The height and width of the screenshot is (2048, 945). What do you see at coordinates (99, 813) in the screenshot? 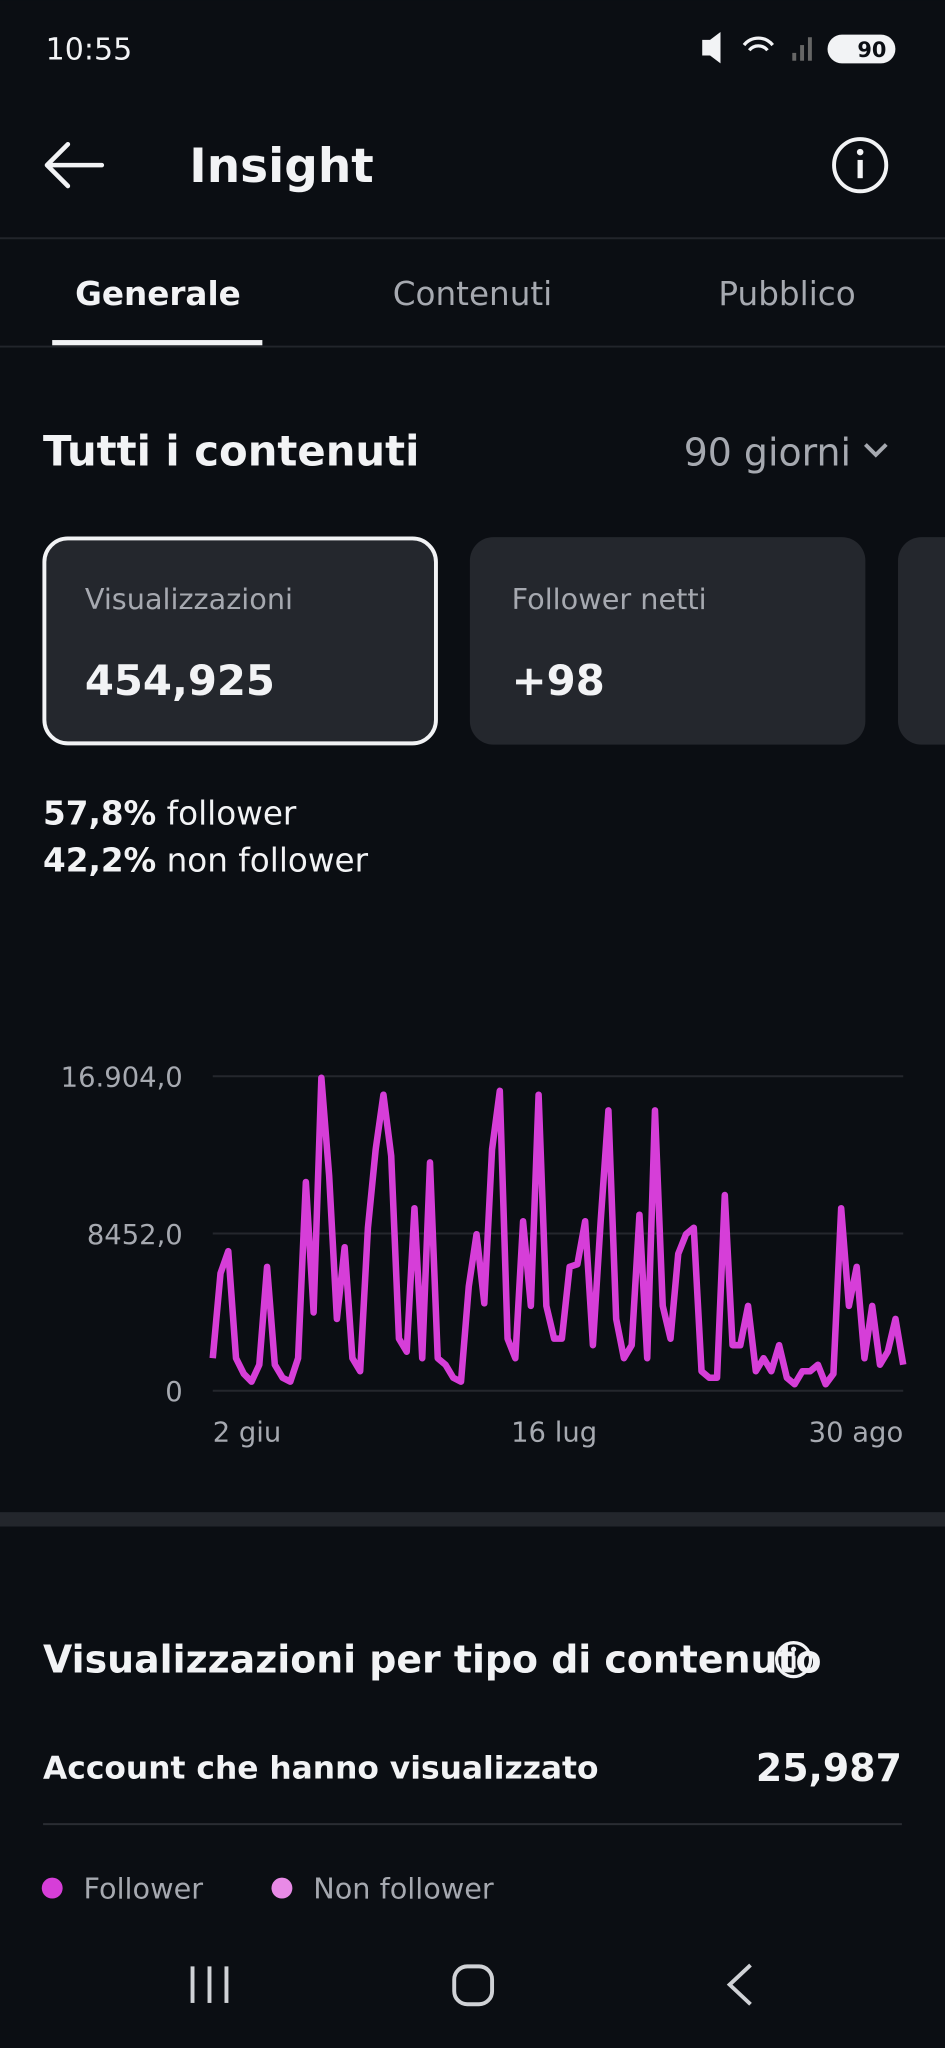
I see `split-value: 57,8%` at bounding box center [99, 813].